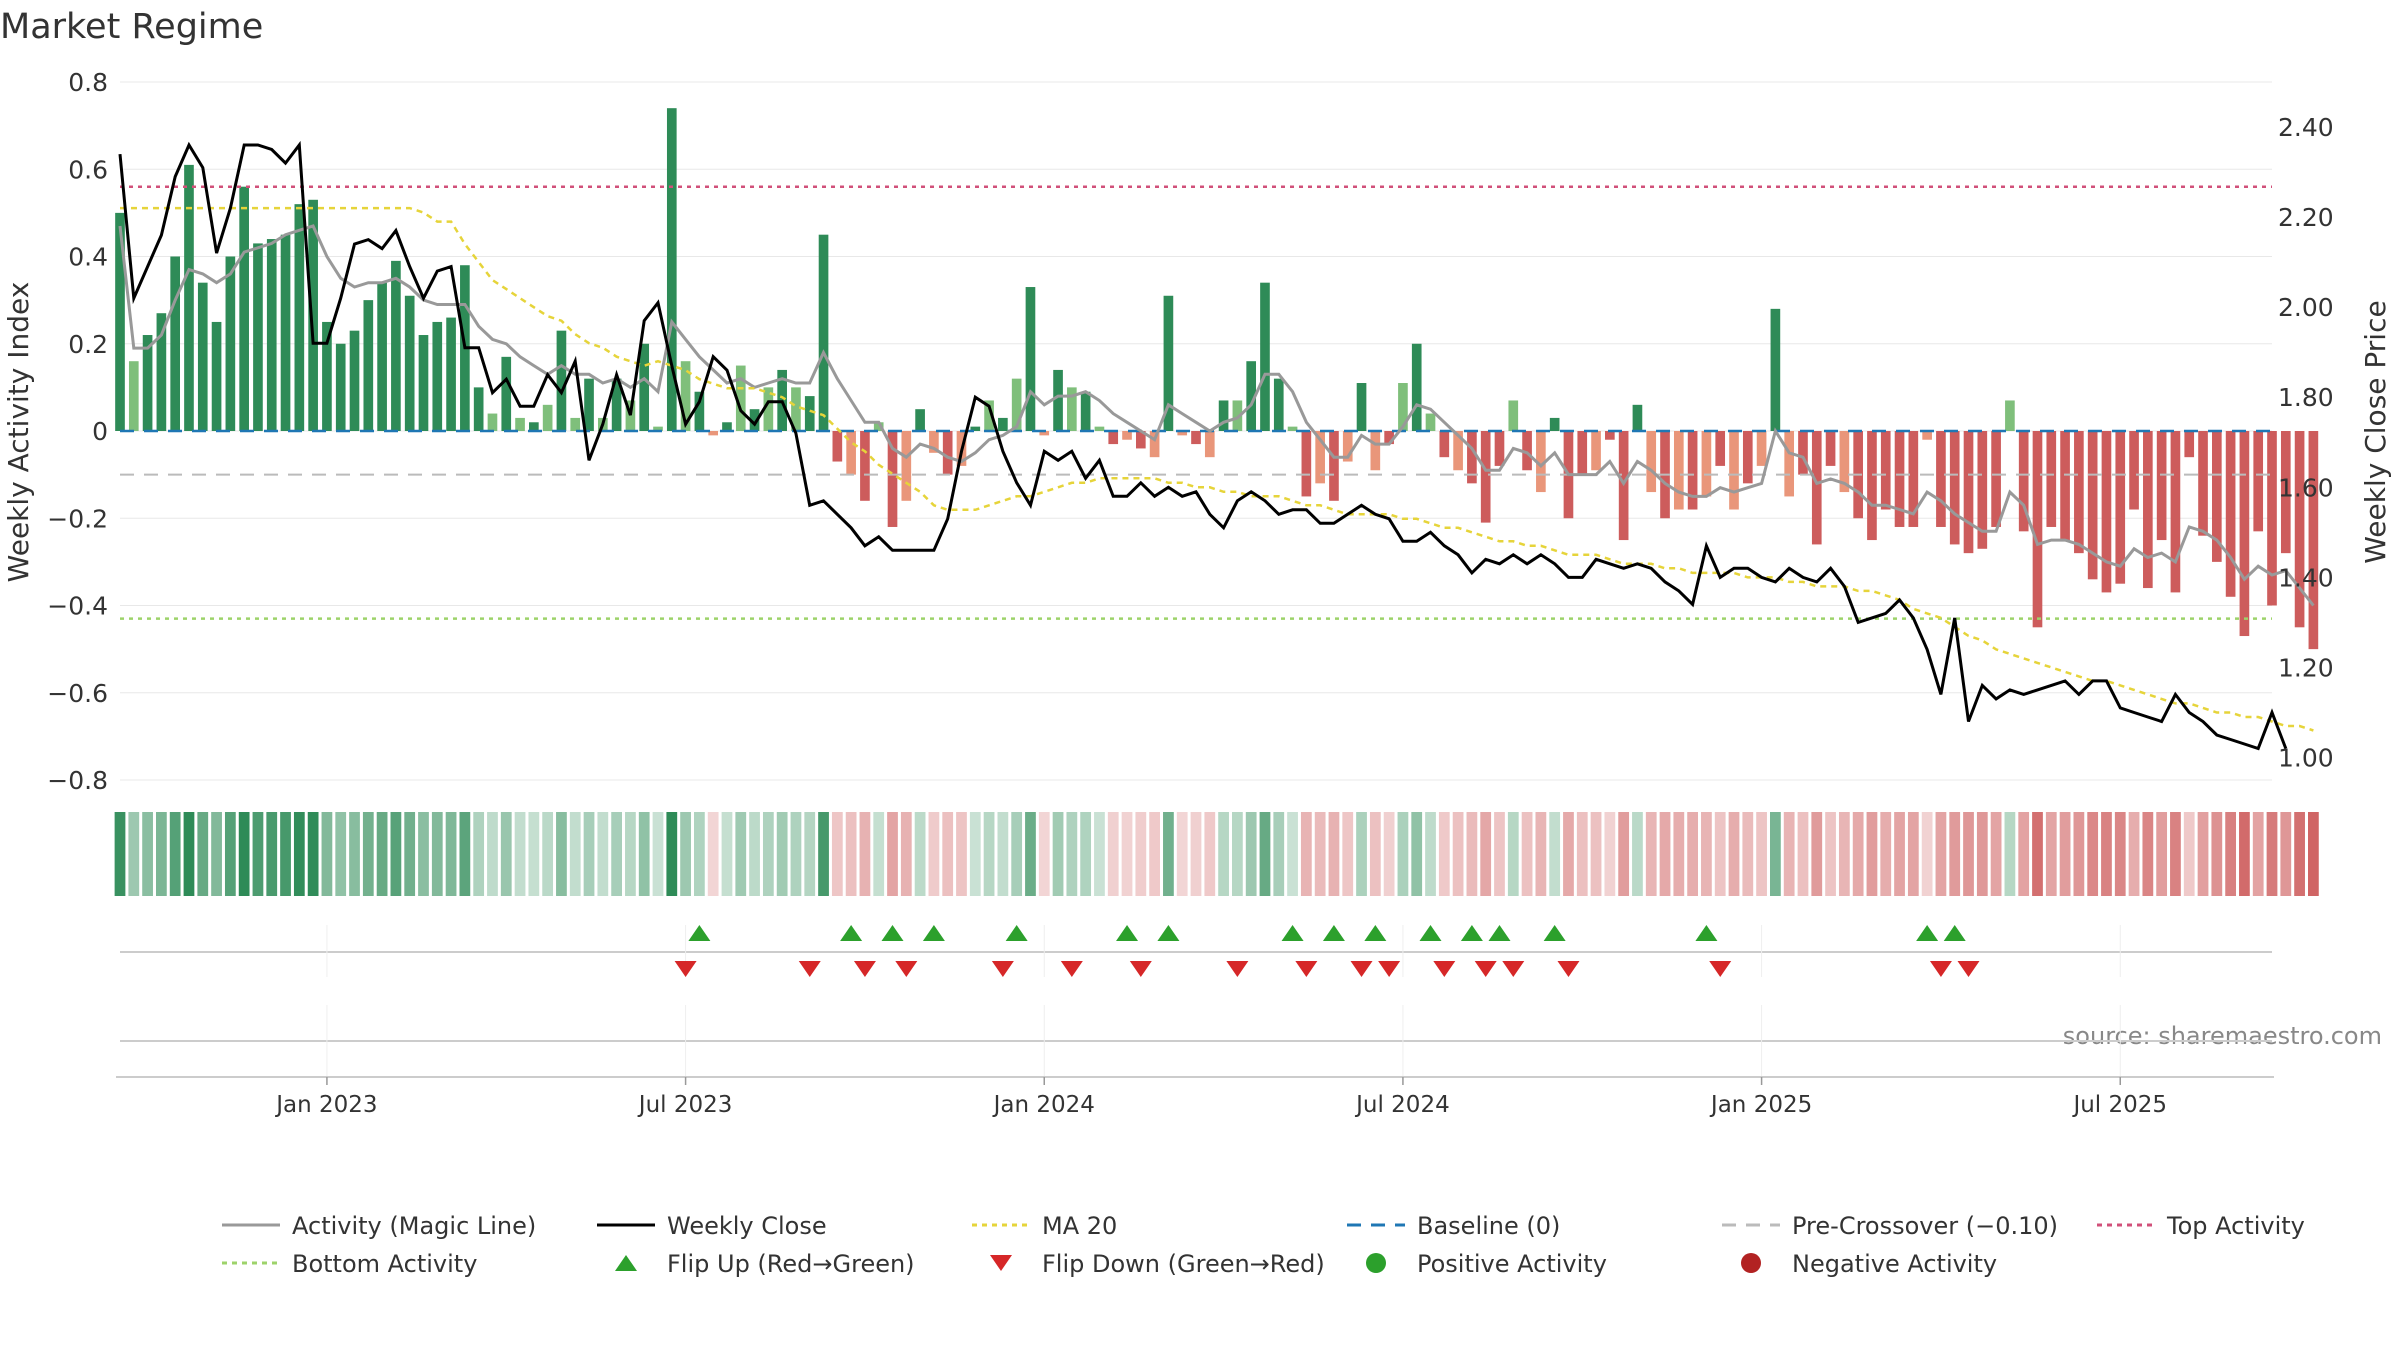 This screenshot has height=1354, width=2400. Describe the element at coordinates (2306, 667) in the screenshot. I see `right-tick-label: 1.20` at that location.